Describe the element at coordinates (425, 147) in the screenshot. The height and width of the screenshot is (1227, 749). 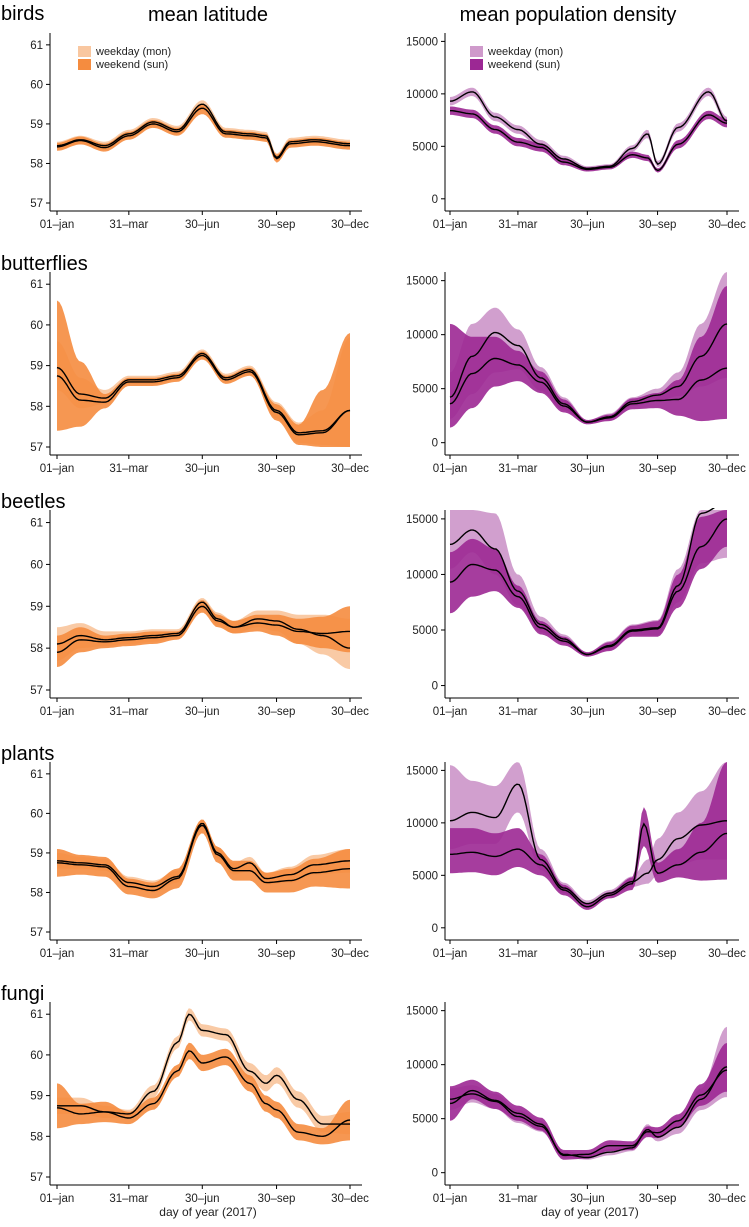
I see `y-tick-label-birds-density-1: 5000` at that location.